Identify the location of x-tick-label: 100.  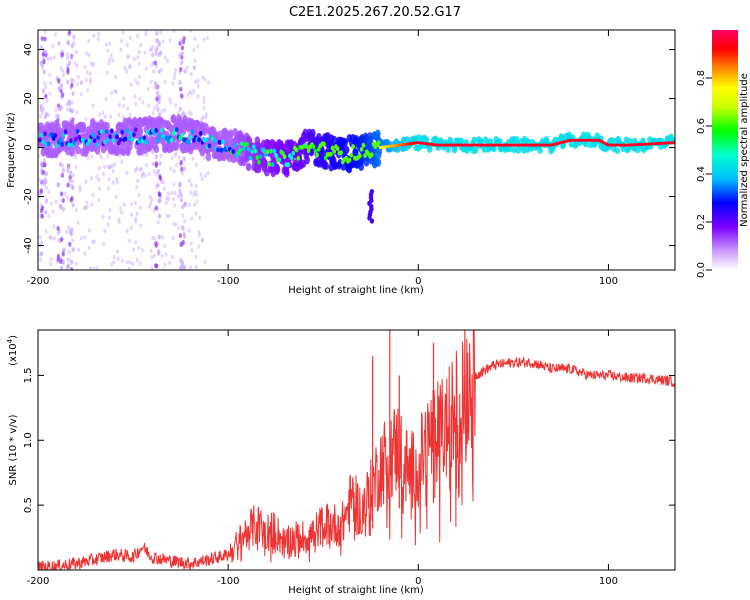
(608, 581).